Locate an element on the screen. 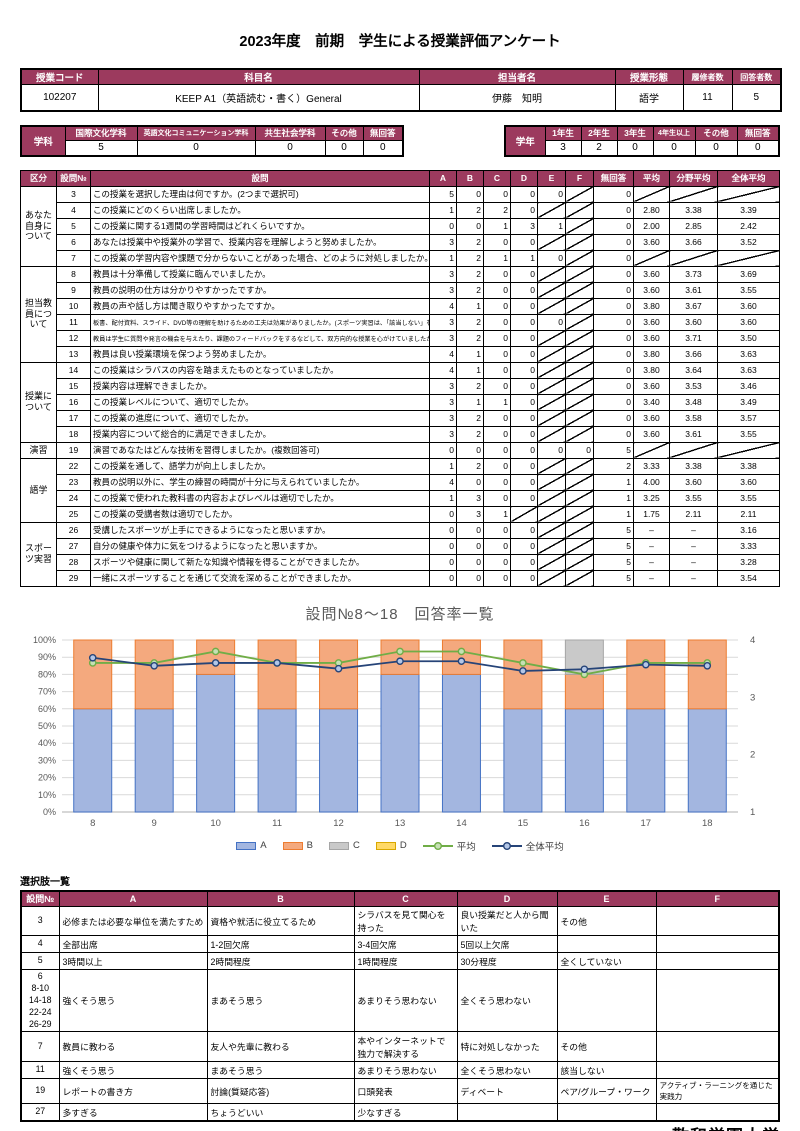 The height and width of the screenshot is (1131, 800). survey-col-header: F is located at coordinates (579, 178).